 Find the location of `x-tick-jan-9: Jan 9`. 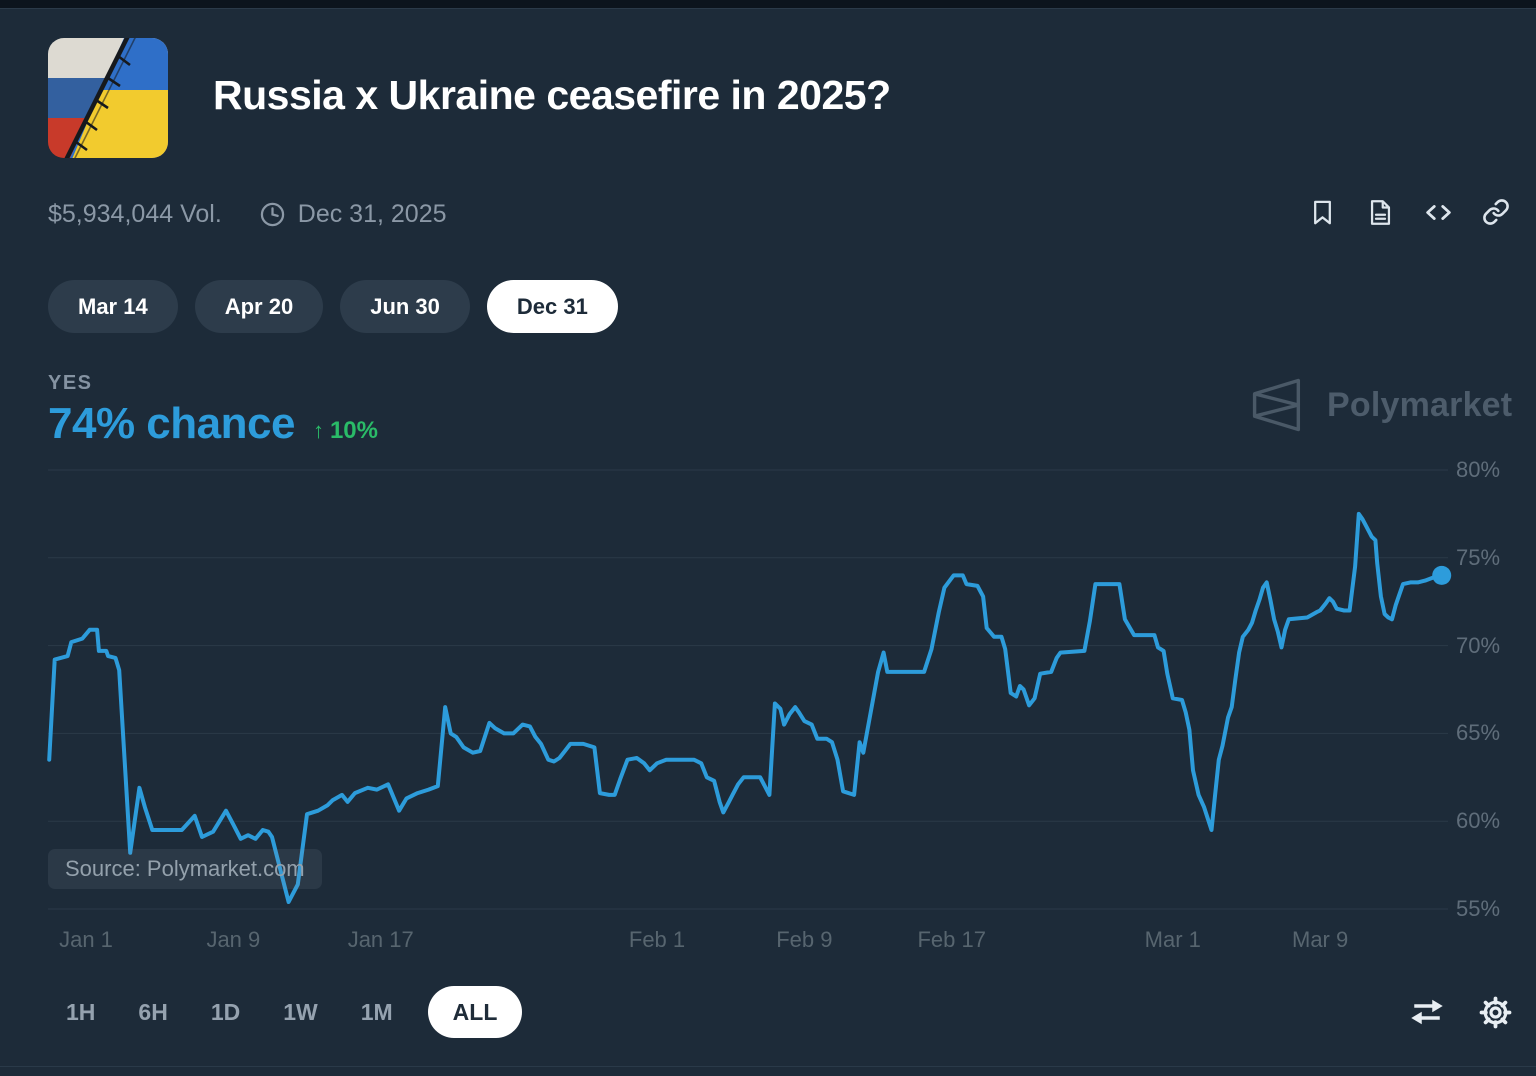

x-tick-jan-9: Jan 9 is located at coordinates (233, 939).